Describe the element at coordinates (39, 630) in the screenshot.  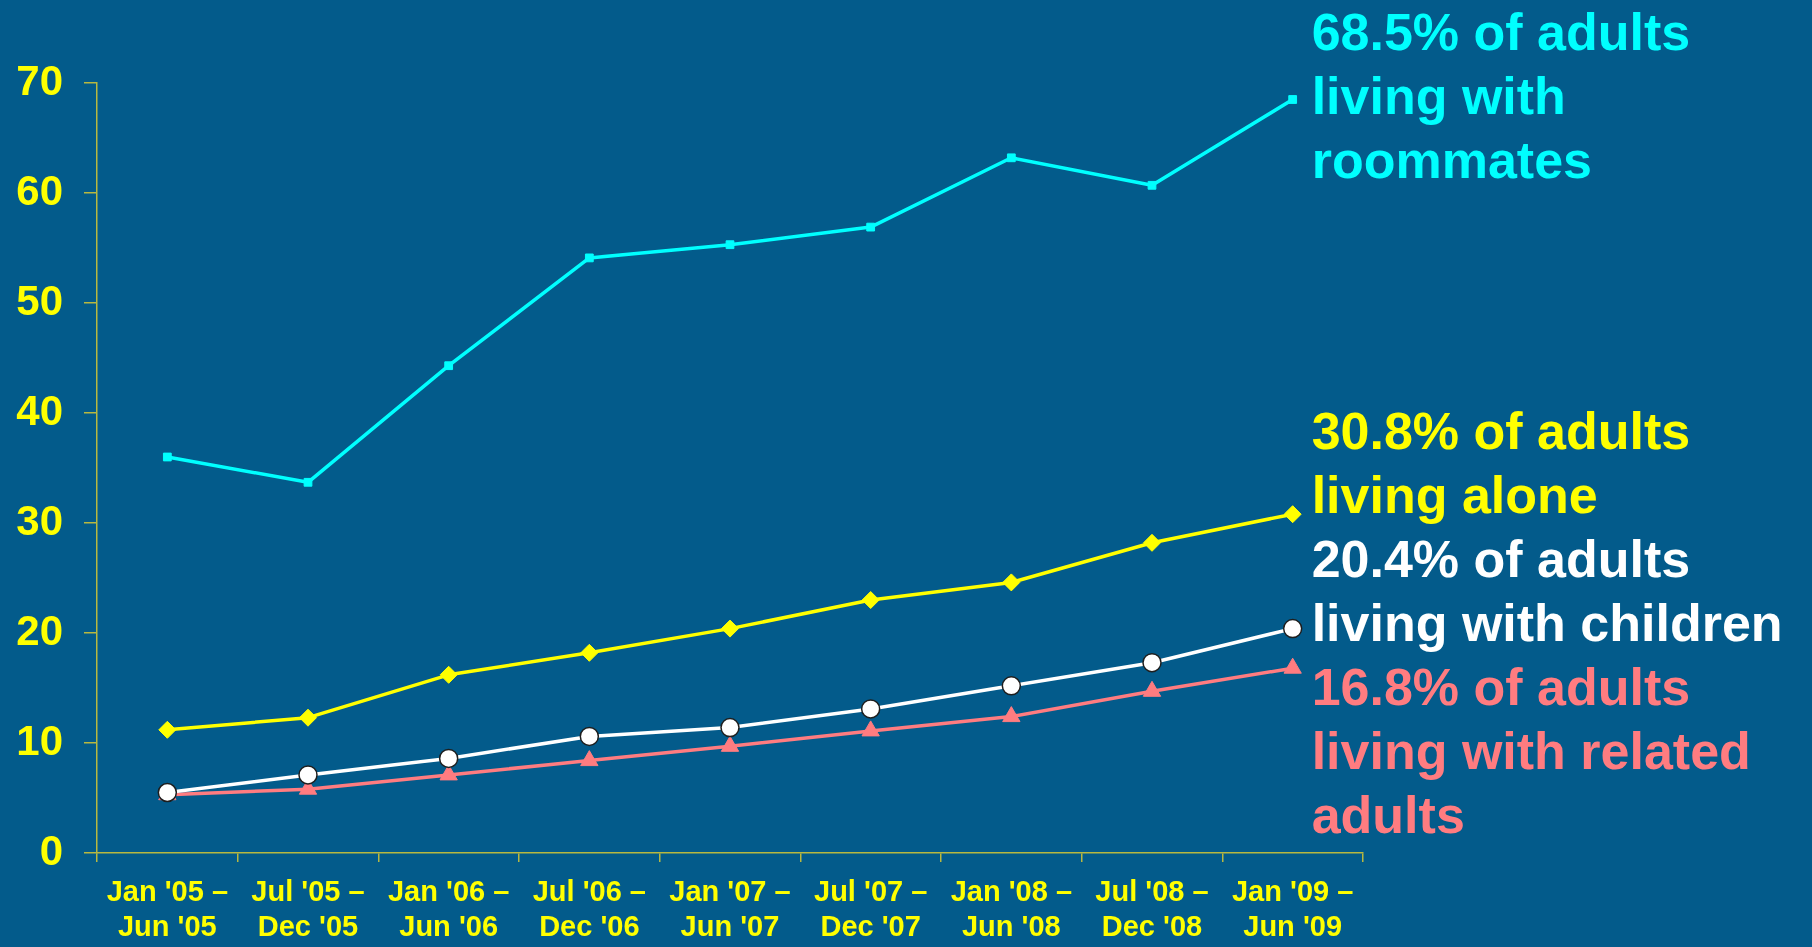
I see `y-tick-label: 20` at that location.